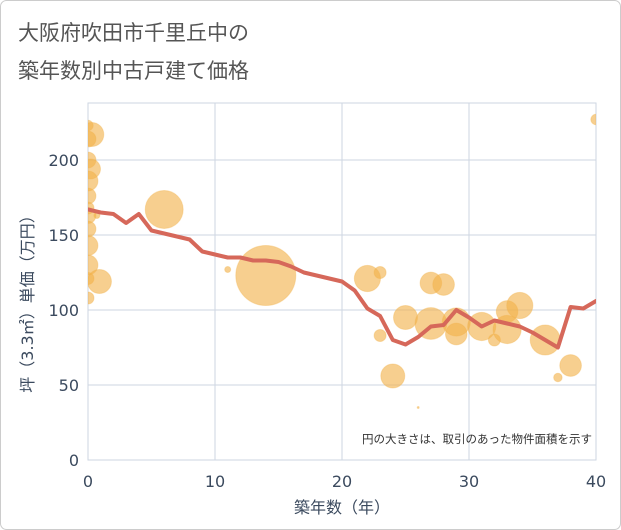 The height and width of the screenshot is (530, 621). I want to click on y-tick-label: 100, so click(63, 310).